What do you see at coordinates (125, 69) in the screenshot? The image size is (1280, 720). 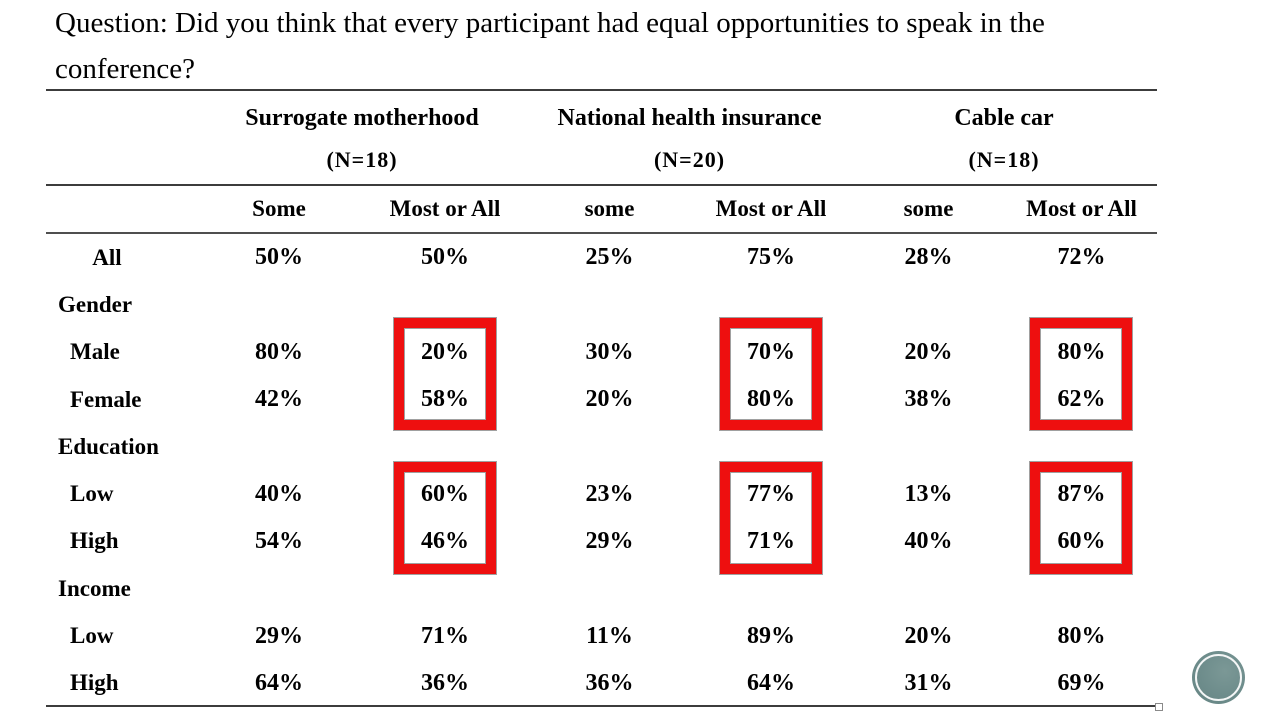 I see `slide-title-line-2: conference?` at bounding box center [125, 69].